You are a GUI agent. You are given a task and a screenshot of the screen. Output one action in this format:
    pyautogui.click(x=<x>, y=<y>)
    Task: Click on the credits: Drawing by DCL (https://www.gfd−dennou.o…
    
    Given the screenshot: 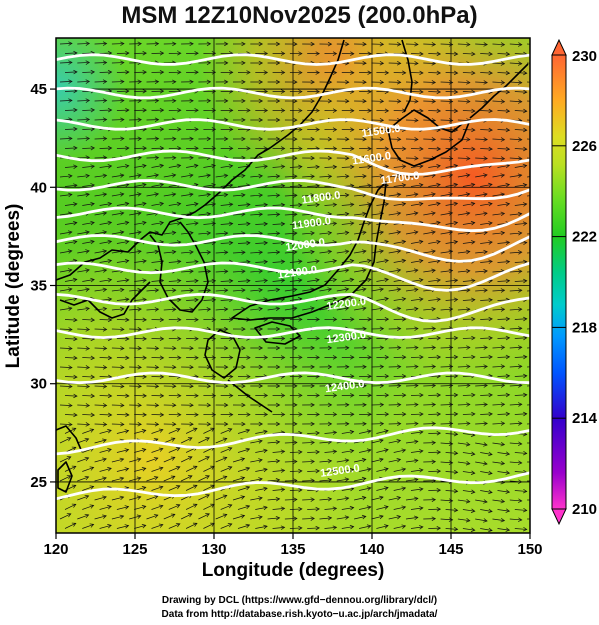 What is the action you would take?
    pyautogui.click(x=299, y=608)
    